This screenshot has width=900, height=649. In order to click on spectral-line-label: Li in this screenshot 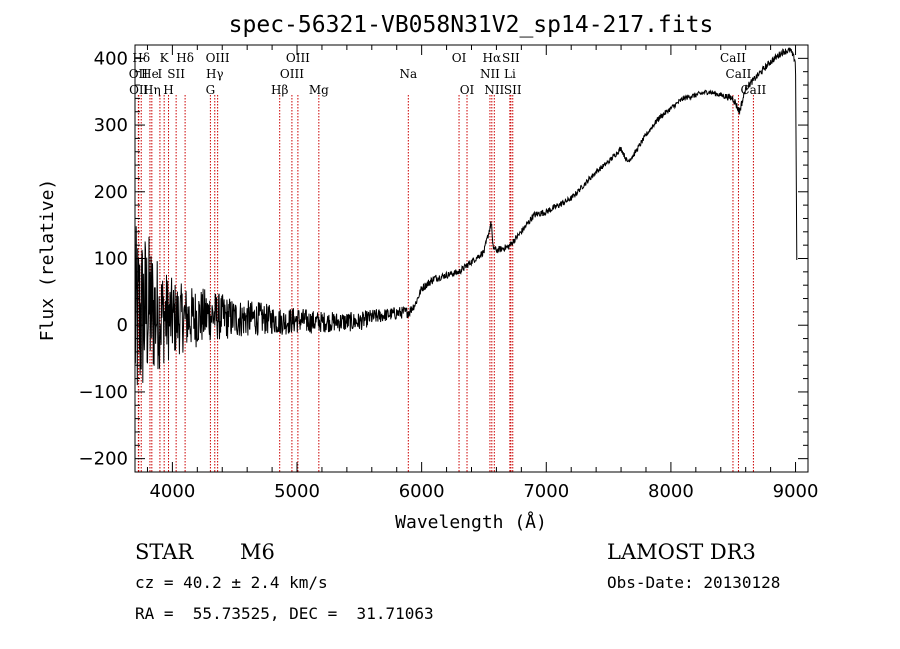, I will do `click(510, 74)`.